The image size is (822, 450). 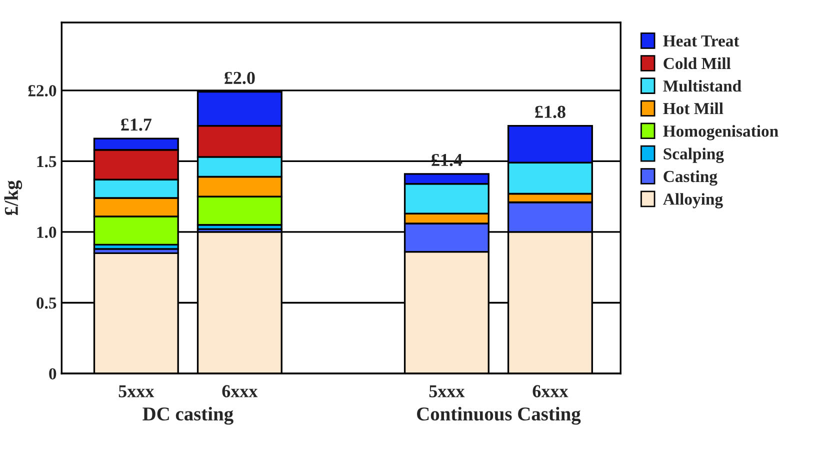 I want to click on text: Continuous Casting, so click(x=499, y=415).